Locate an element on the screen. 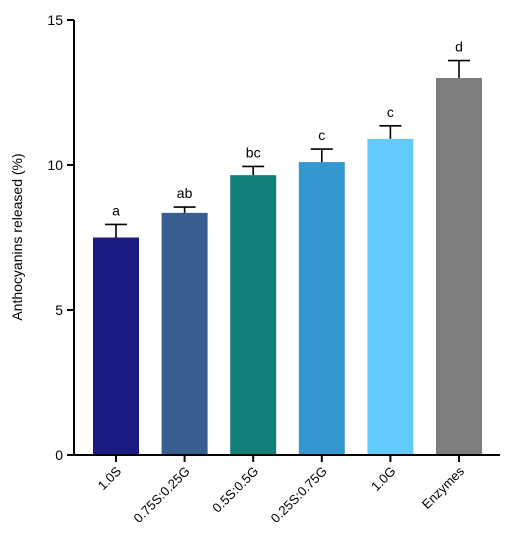 This screenshot has height=550, width=512. x-tick-label: 0.75S:0.25G is located at coordinates (161, 495).